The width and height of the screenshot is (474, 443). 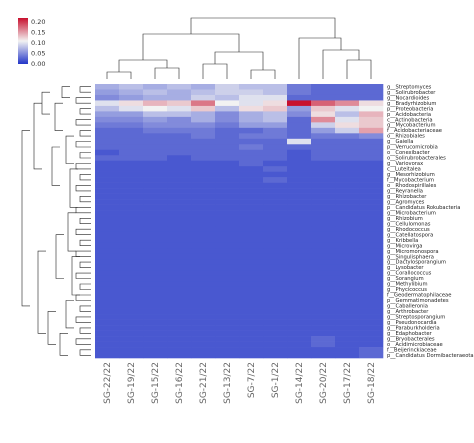 I want to click on row-label: c__Actinobacteria, so click(x=410, y=120).